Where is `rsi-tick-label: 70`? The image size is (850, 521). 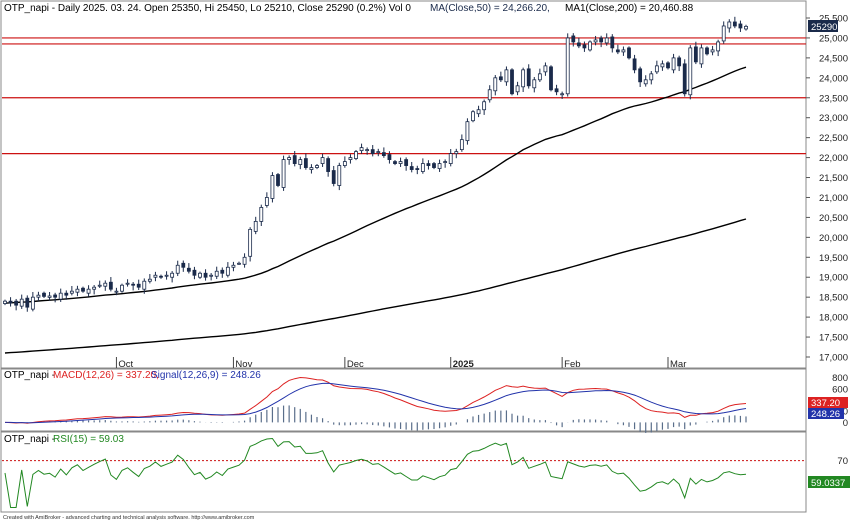 rsi-tick-label: 70 is located at coordinates (842, 461).